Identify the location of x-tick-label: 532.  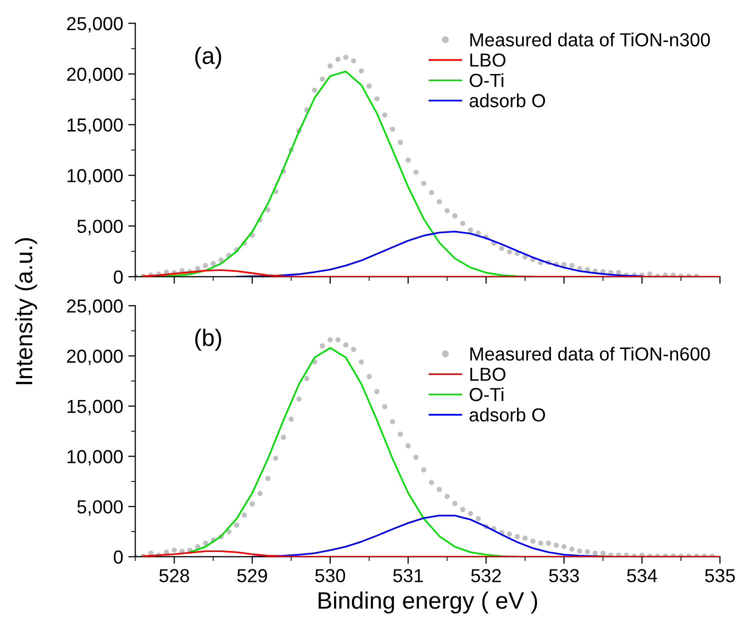
(486, 575).